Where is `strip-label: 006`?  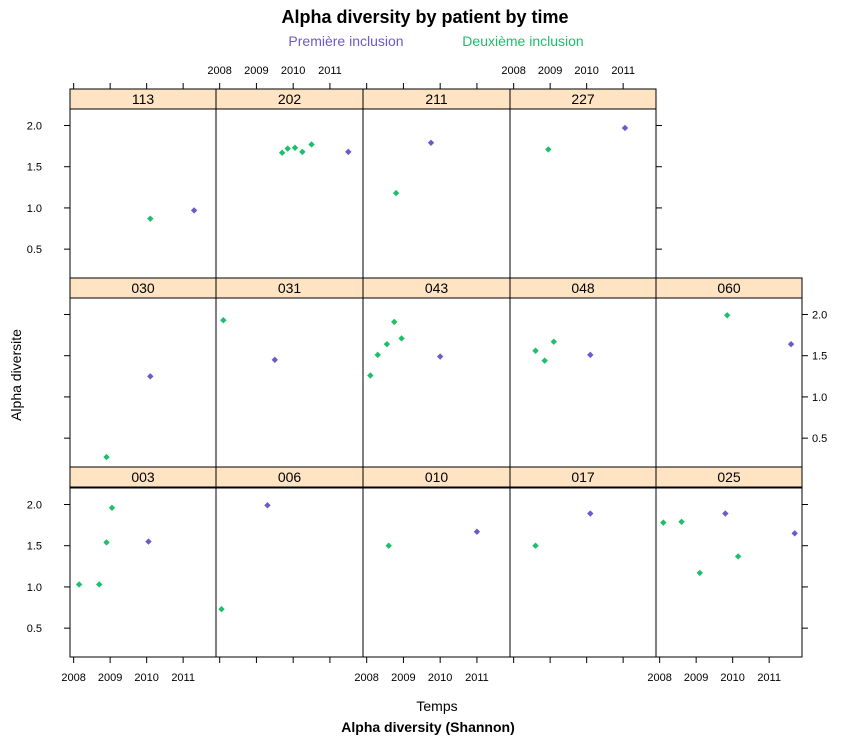 strip-label: 006 is located at coordinates (290, 477).